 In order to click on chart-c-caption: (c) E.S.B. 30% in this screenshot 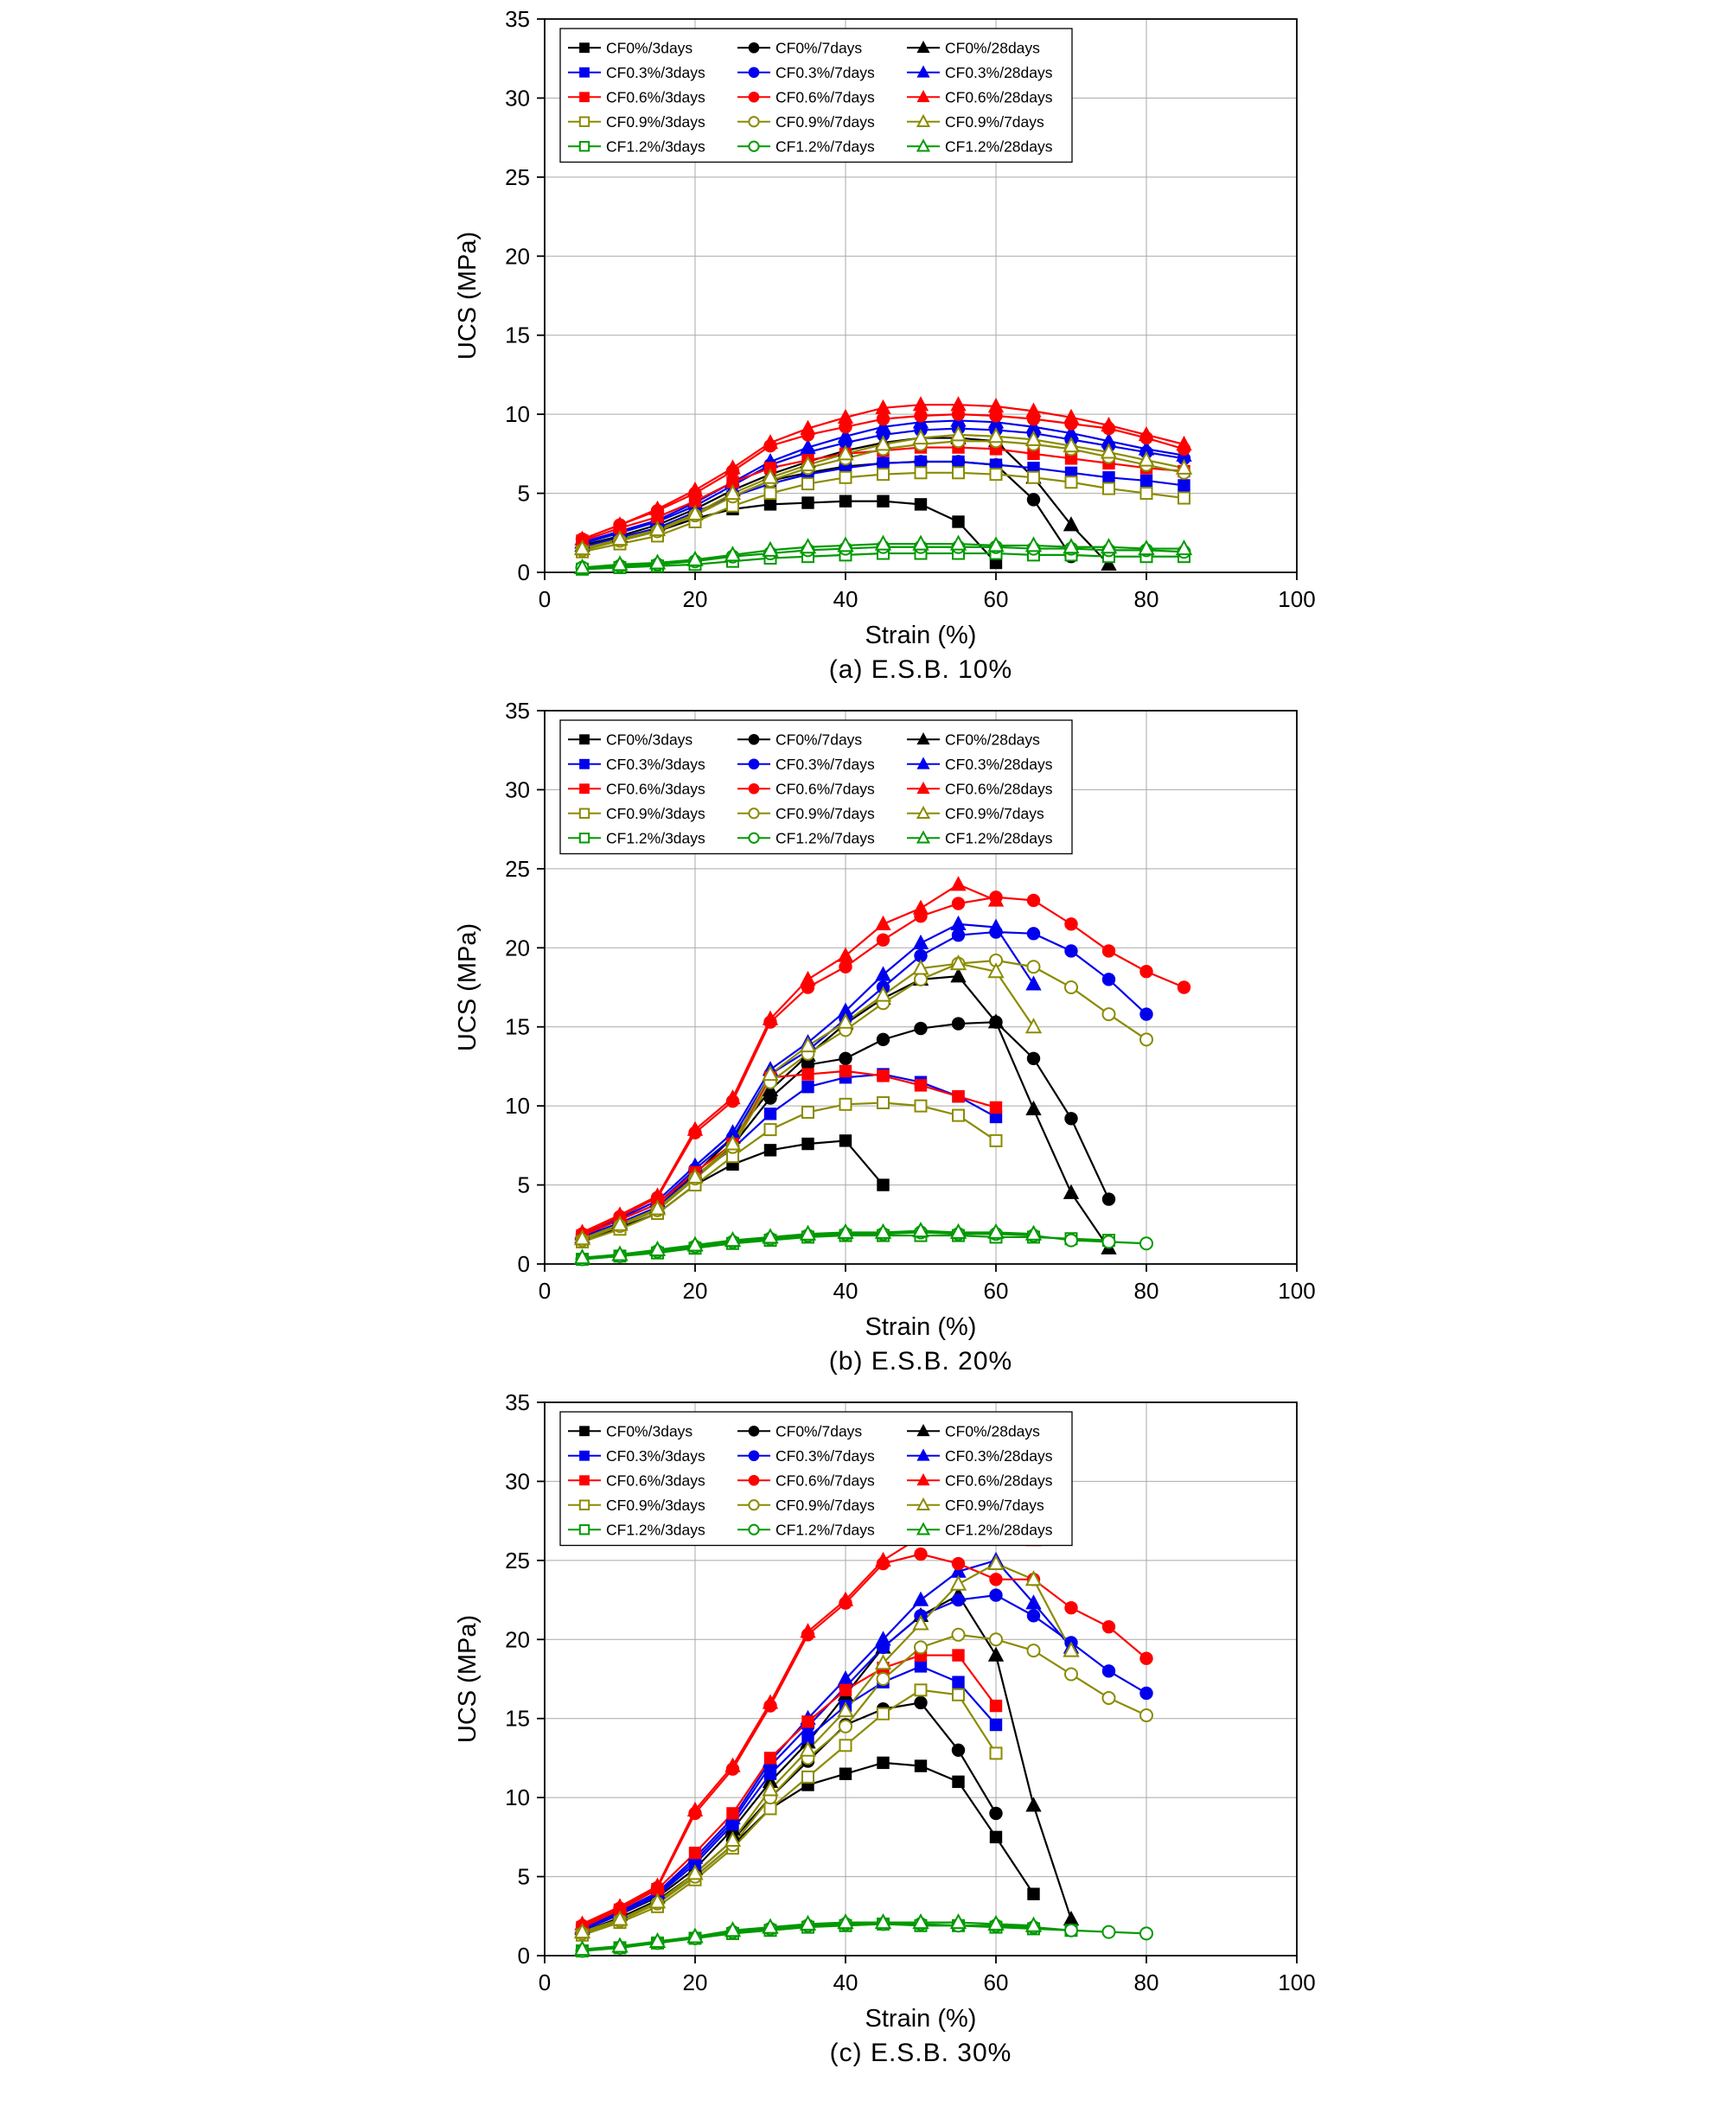, I will do `click(920, 2053)`.